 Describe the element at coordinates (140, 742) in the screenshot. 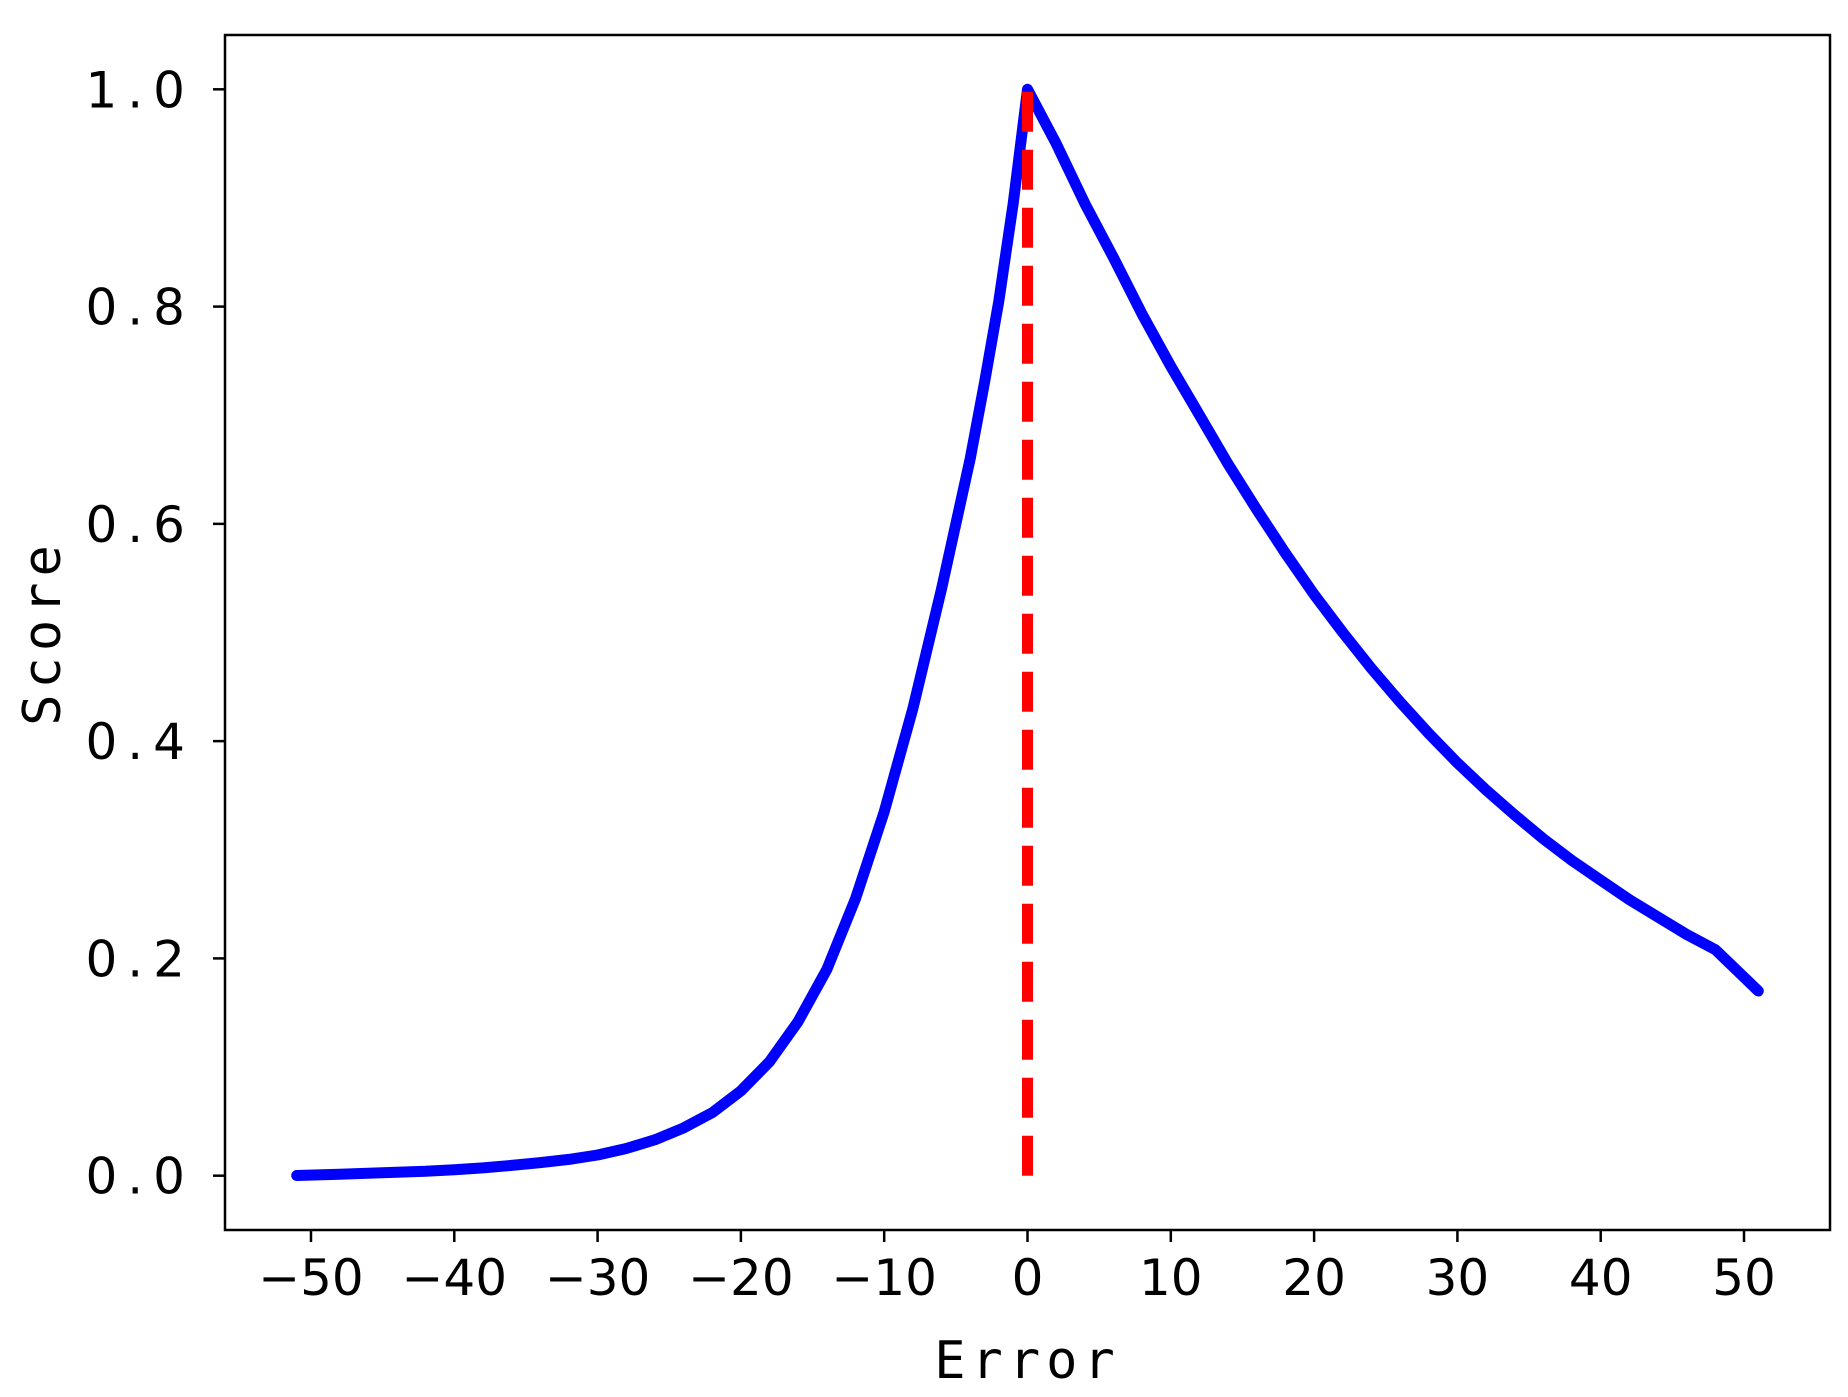

I see `y-tick-label: 0.4` at that location.